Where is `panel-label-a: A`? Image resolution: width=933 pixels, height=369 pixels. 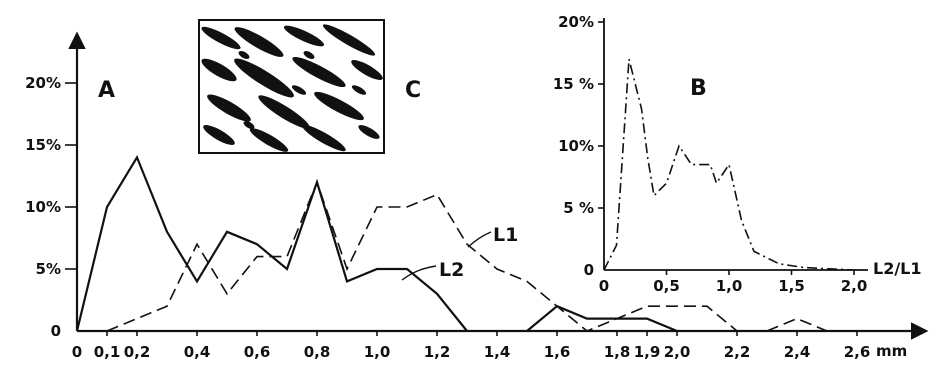
panel-label-a: A is located at coordinates (106, 90).